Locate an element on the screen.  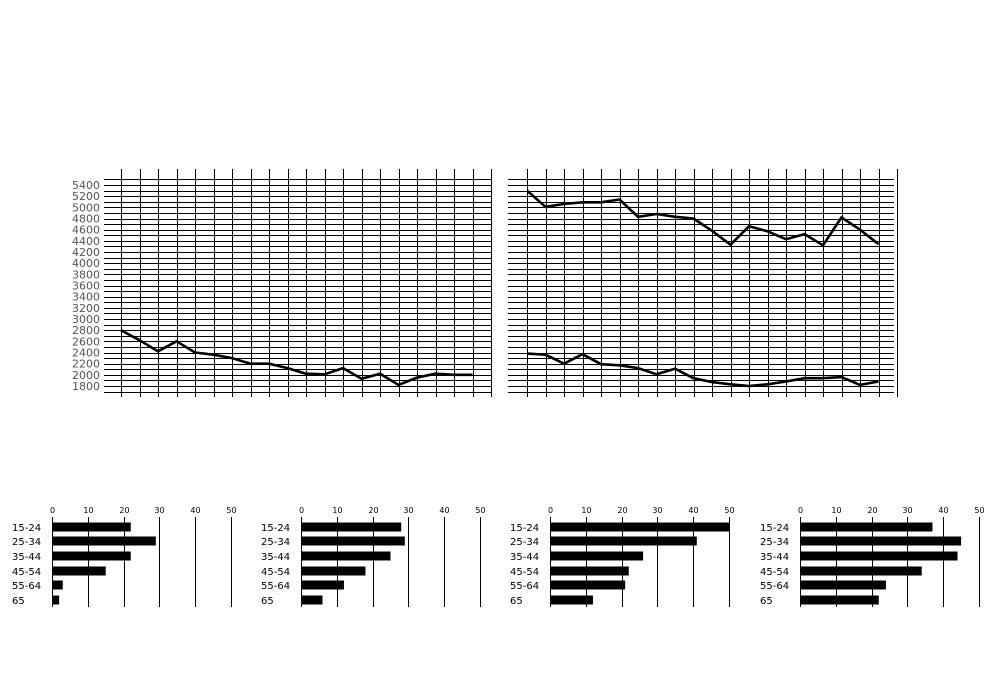
y-tick-label: 4800 is located at coordinates (86, 219).